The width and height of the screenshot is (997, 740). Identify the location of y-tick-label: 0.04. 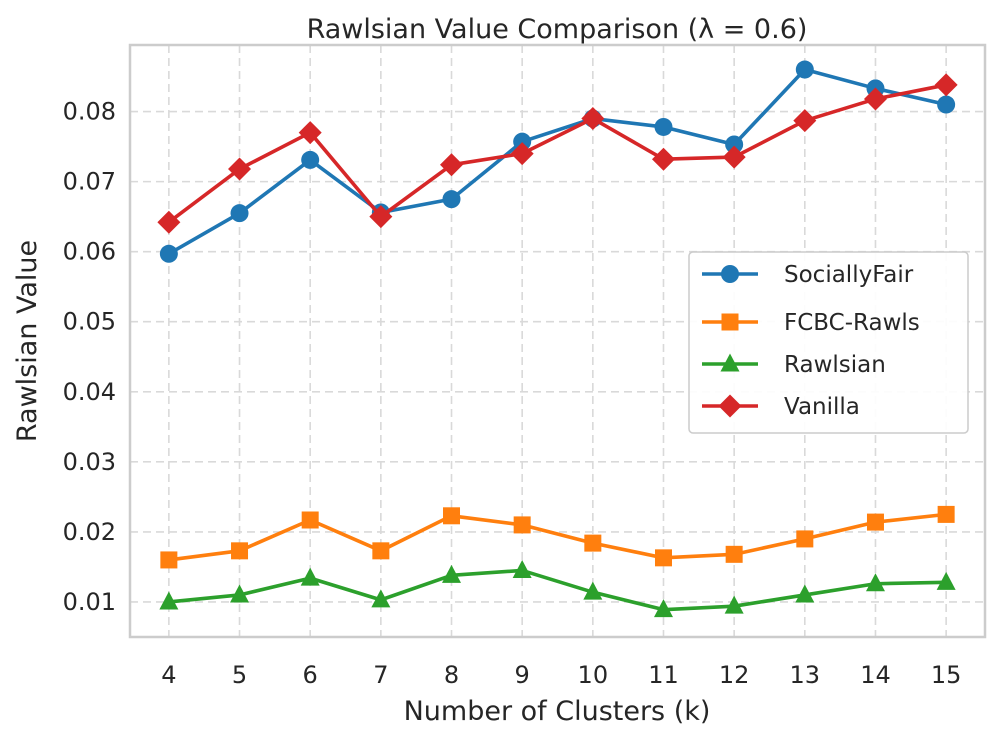
(89, 392).